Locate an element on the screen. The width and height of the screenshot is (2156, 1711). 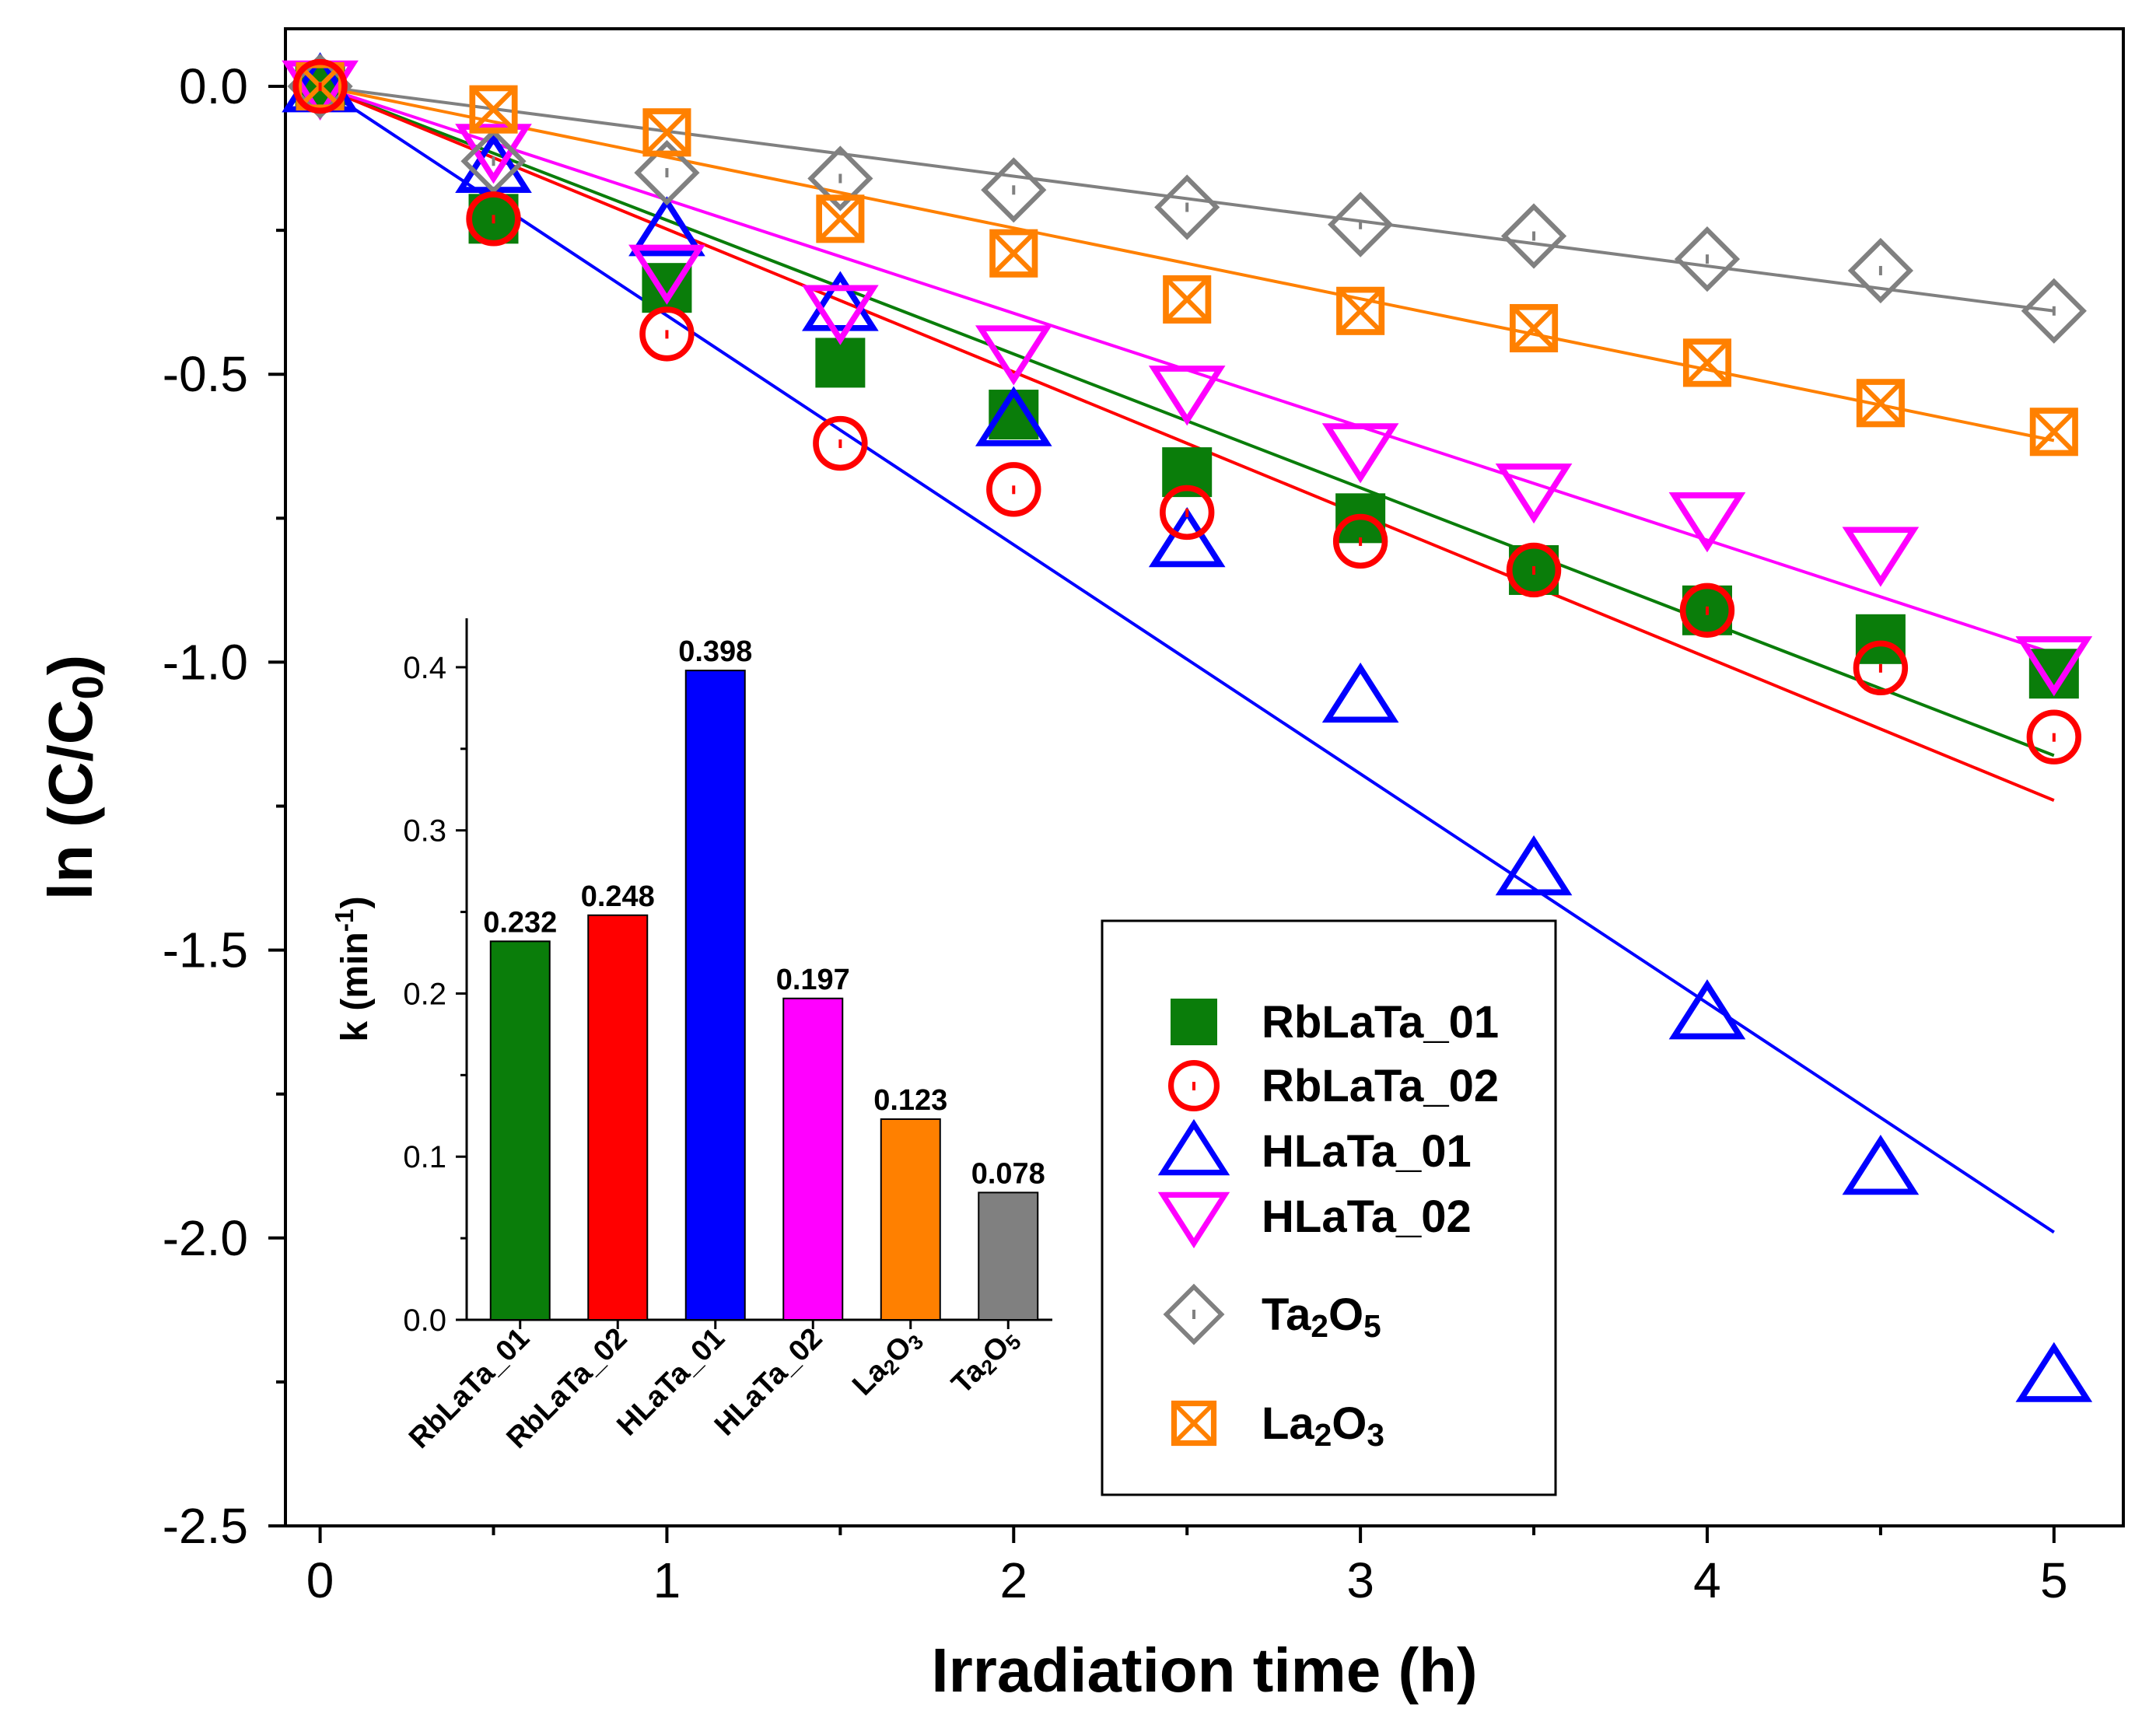
x-axis-title: Irradiation time (h) is located at coordinates (1204, 1670).